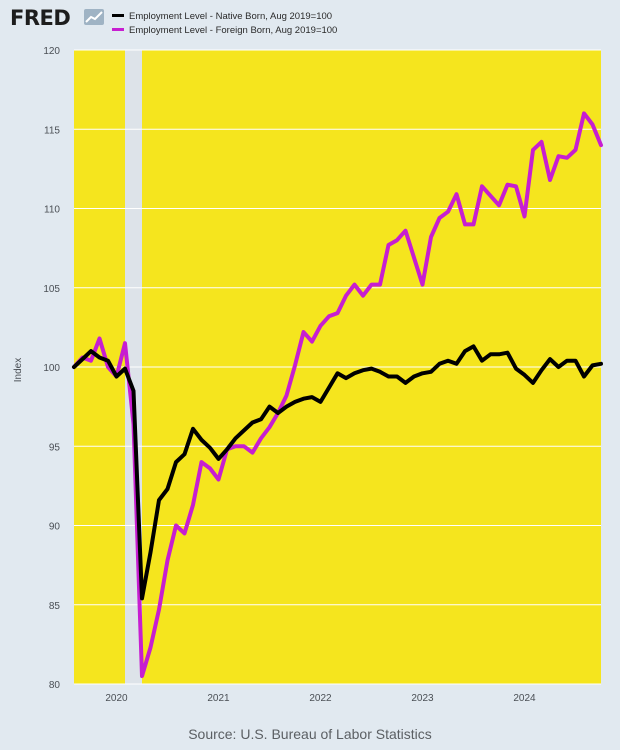 The width and height of the screenshot is (620, 750). What do you see at coordinates (94, 17) in the screenshot?
I see `line-chart-icon` at bounding box center [94, 17].